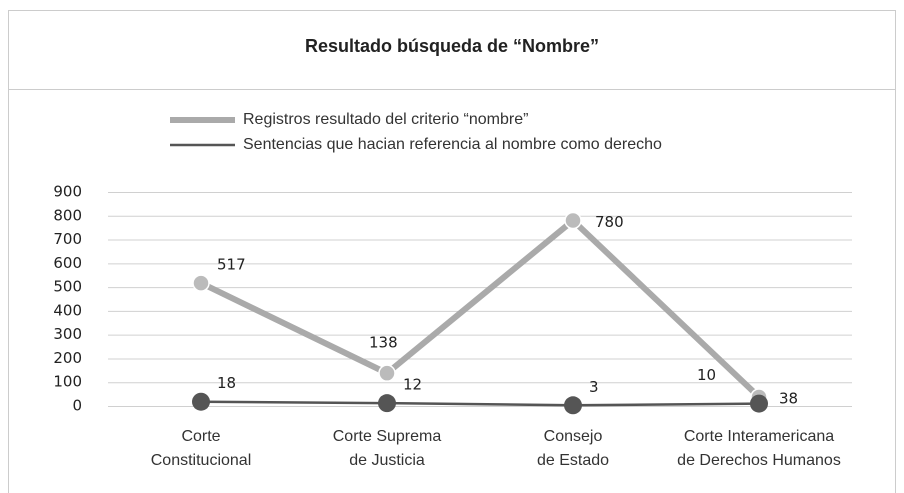 The height and width of the screenshot is (493, 904). What do you see at coordinates (412, 385) in the screenshot?
I see `data-label: 12` at bounding box center [412, 385].